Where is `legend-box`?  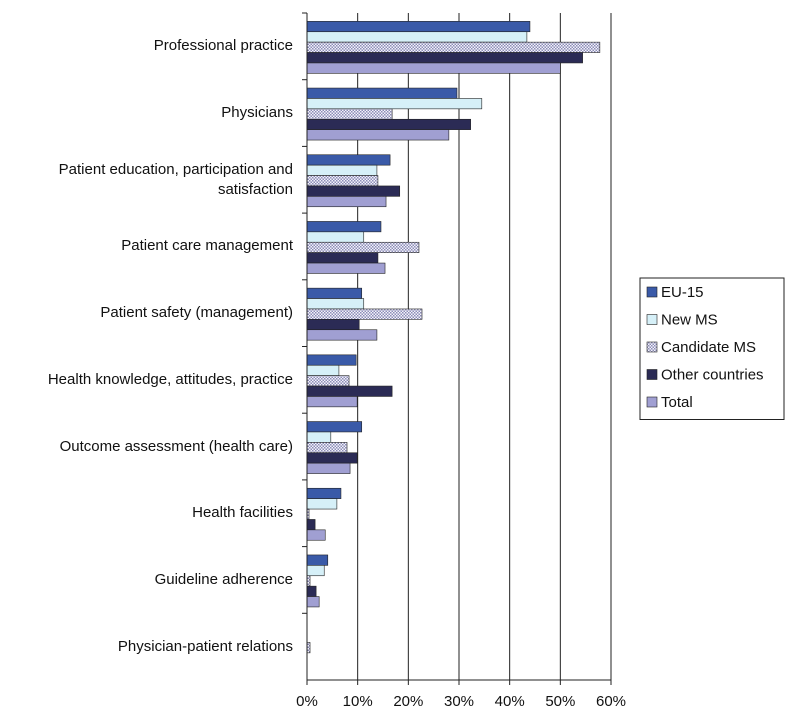 legend-box is located at coordinates (712, 348).